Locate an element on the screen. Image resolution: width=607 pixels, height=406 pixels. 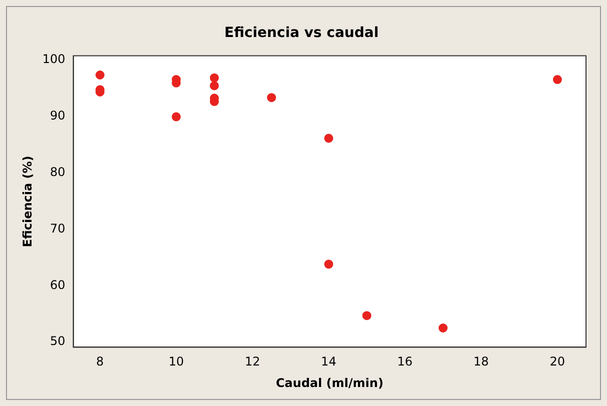
y-tick-label: 50 is located at coordinates (58, 341).